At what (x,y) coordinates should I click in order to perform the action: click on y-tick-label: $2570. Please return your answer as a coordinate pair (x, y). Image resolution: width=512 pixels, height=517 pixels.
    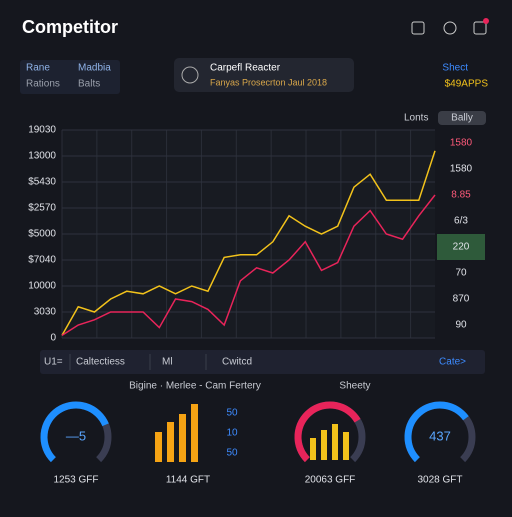
    Looking at the image, I should click on (42, 208).